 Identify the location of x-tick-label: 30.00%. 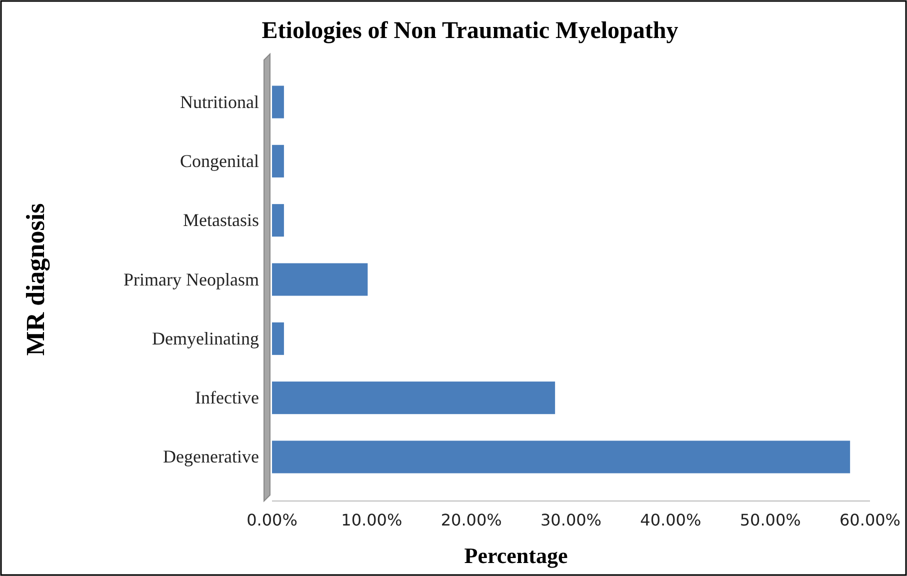
(571, 520).